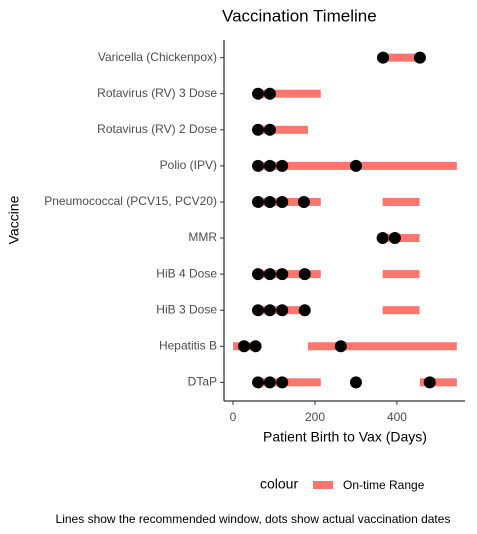 This screenshot has width=477, height=534. I want to click on x-tick-label: 400, so click(397, 417).